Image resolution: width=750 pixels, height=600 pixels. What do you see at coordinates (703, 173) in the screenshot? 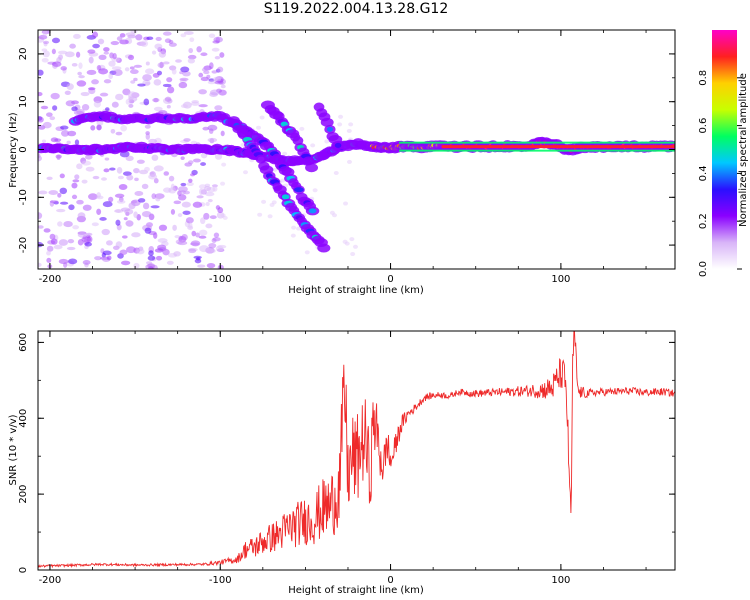
I see `colorbar-tick-label: 0.4` at bounding box center [703, 173].